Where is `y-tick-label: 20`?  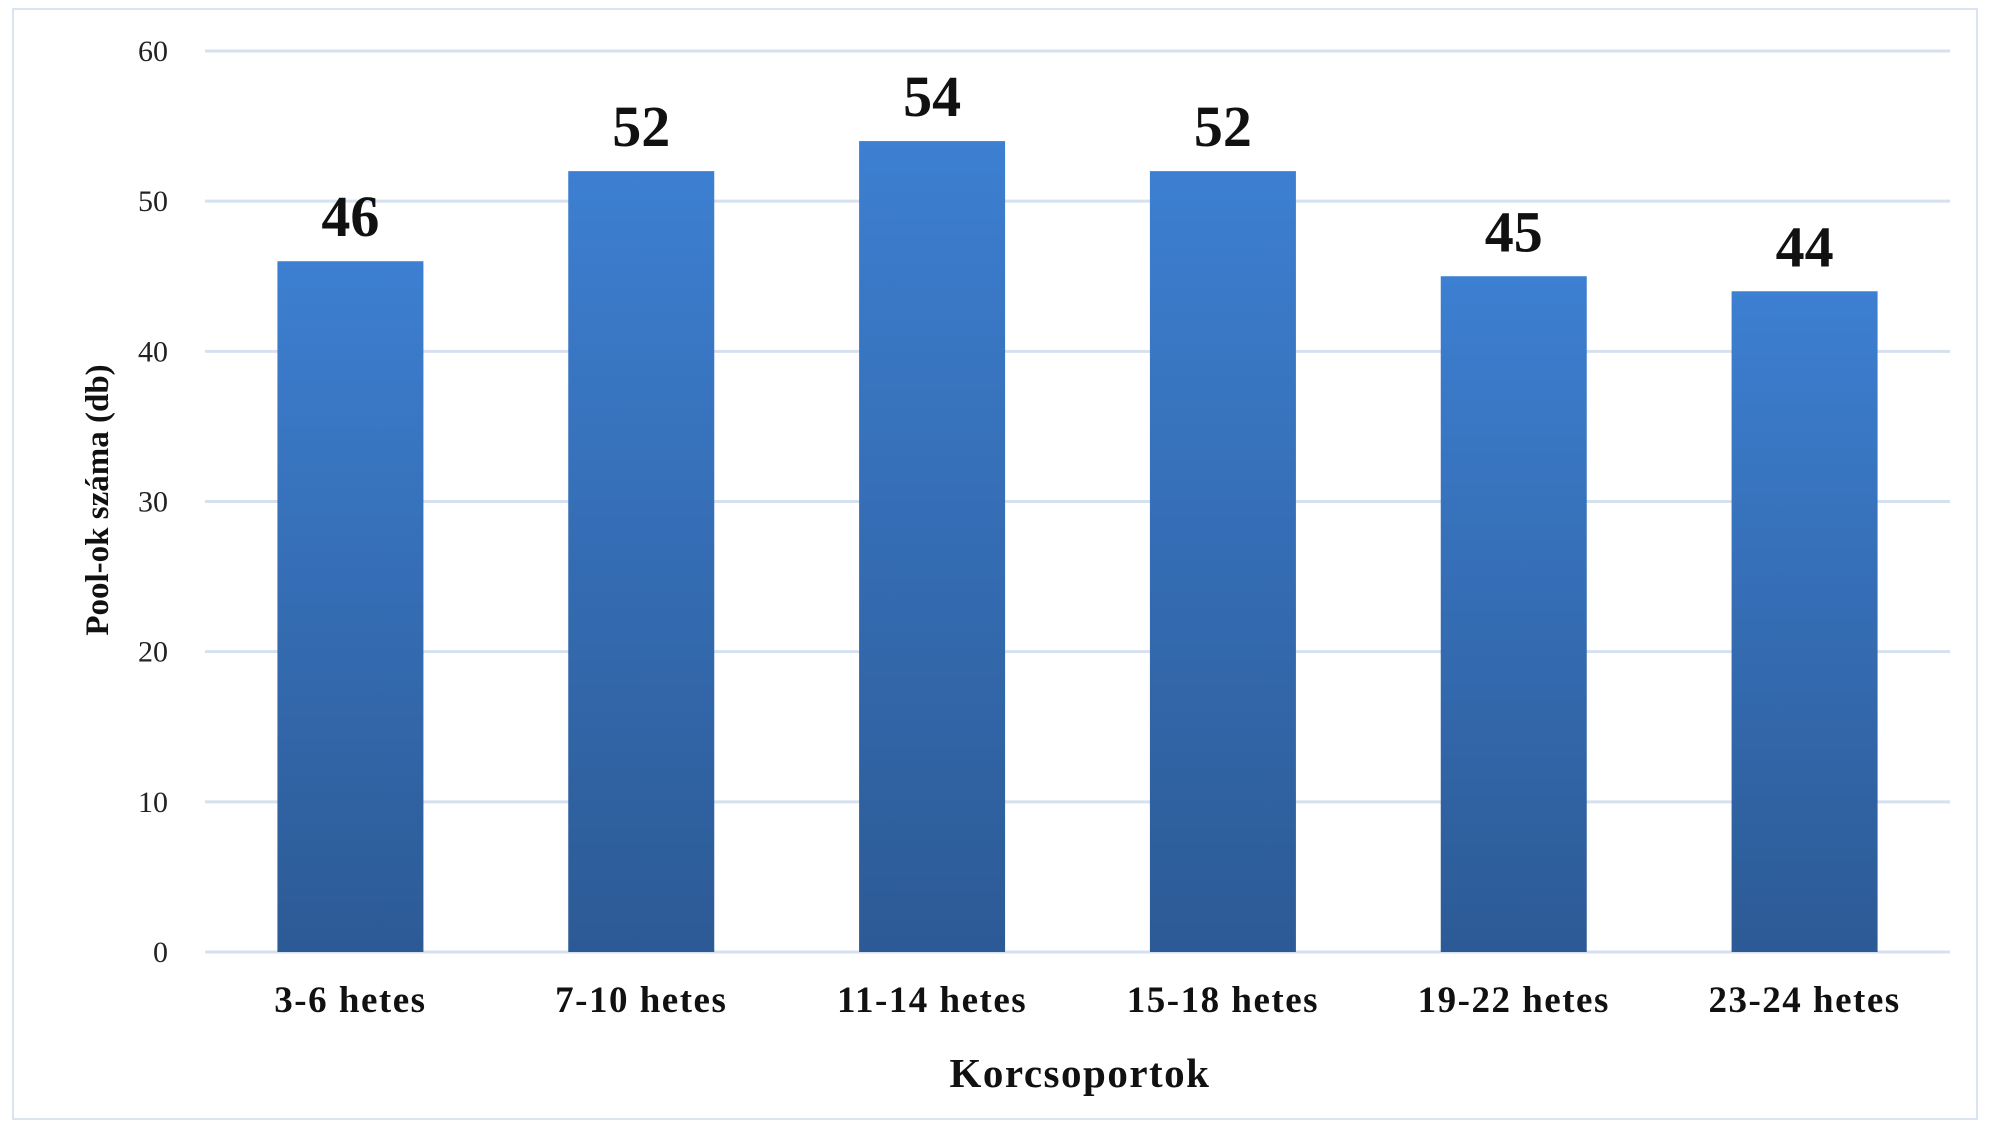 y-tick-label: 20 is located at coordinates (153, 652).